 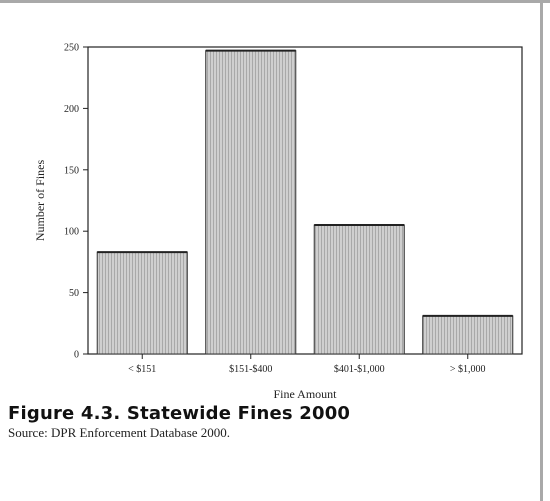 What do you see at coordinates (76, 355) in the screenshot?
I see `y-tick-label: 0` at bounding box center [76, 355].